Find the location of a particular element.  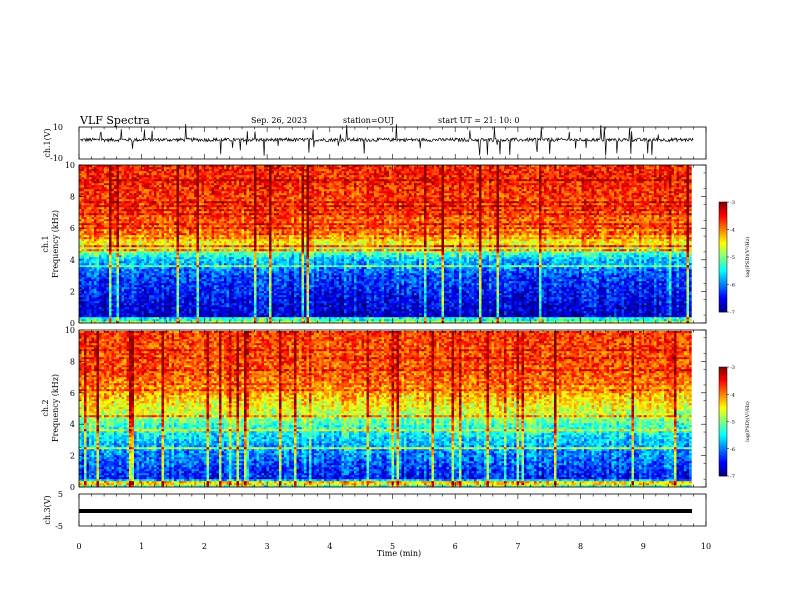

start-time-label: start UT = 21: 10: 0 is located at coordinates (478, 120).